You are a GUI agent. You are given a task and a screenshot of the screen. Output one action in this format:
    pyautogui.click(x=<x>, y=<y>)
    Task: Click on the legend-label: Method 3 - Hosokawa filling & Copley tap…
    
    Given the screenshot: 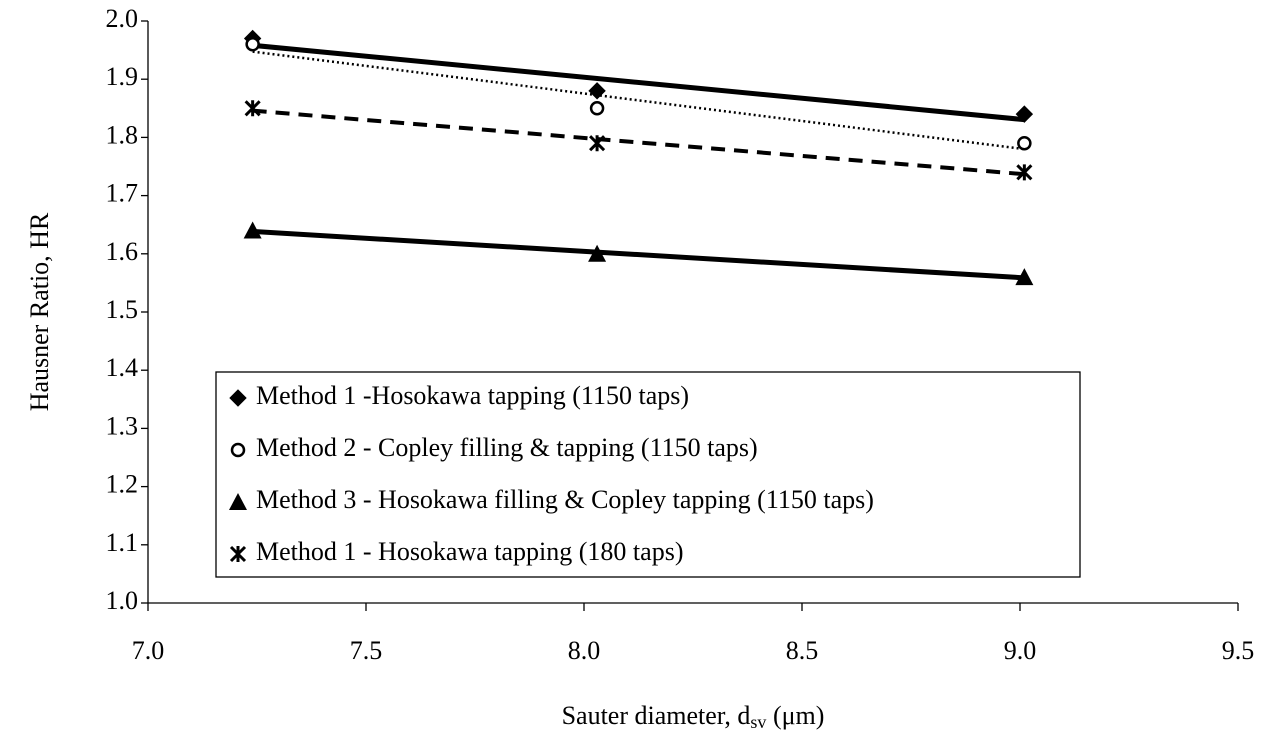 What is the action you would take?
    pyautogui.click(x=565, y=499)
    